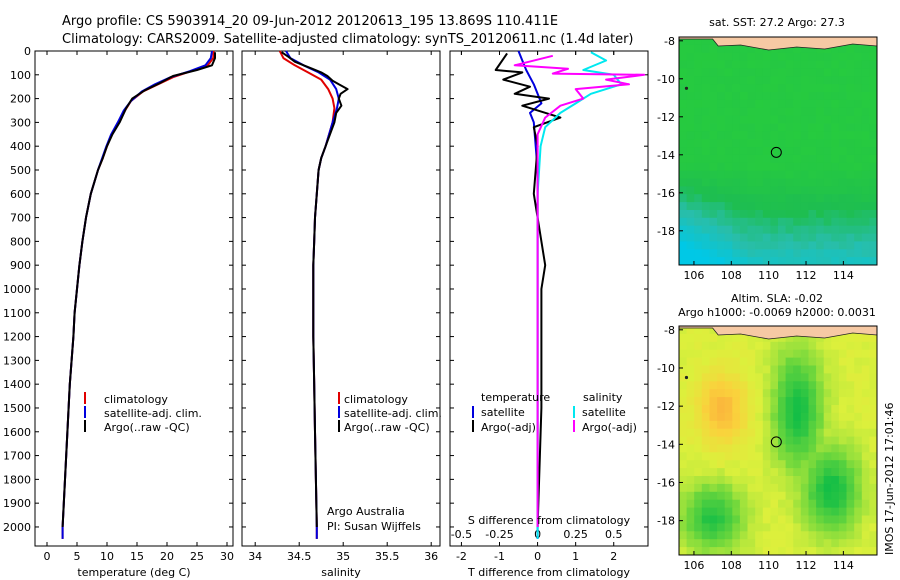  What do you see at coordinates (17, 289) in the screenshot?
I see `y-tick-label: 1000` at bounding box center [17, 289].